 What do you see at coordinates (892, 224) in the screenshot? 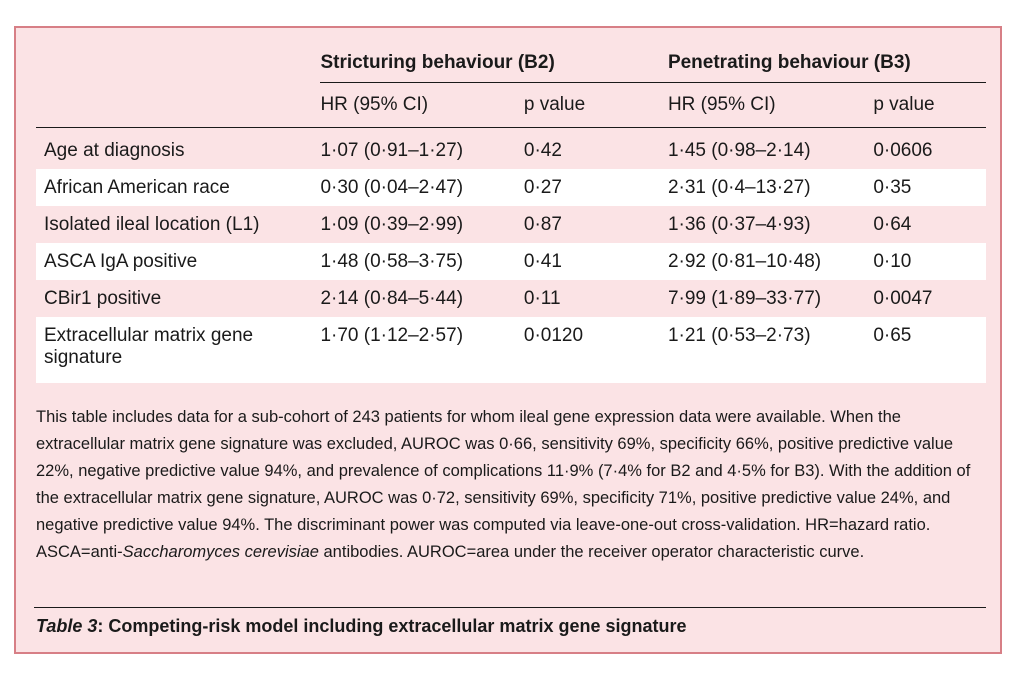
I see `cell-b3-p: 0·64` at bounding box center [892, 224].